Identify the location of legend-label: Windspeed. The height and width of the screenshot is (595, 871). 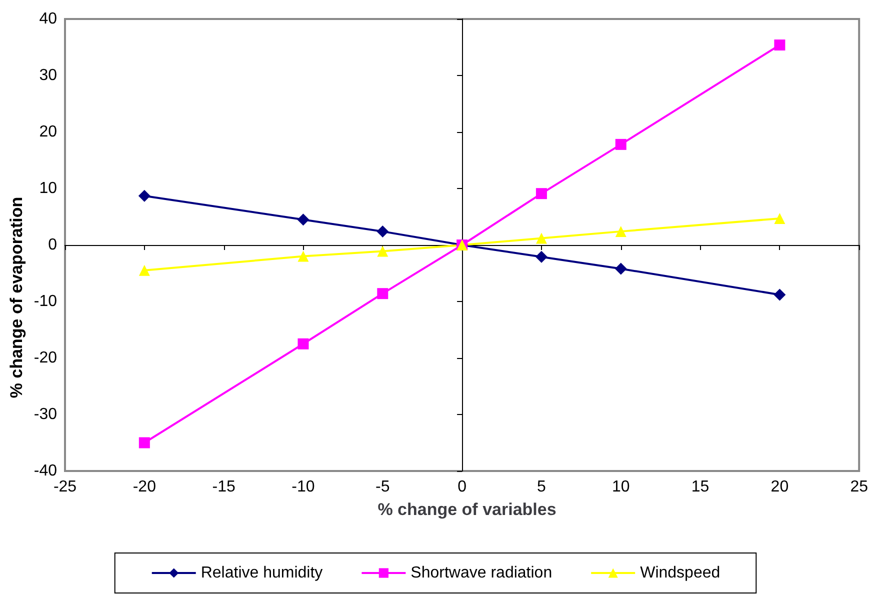
(680, 573).